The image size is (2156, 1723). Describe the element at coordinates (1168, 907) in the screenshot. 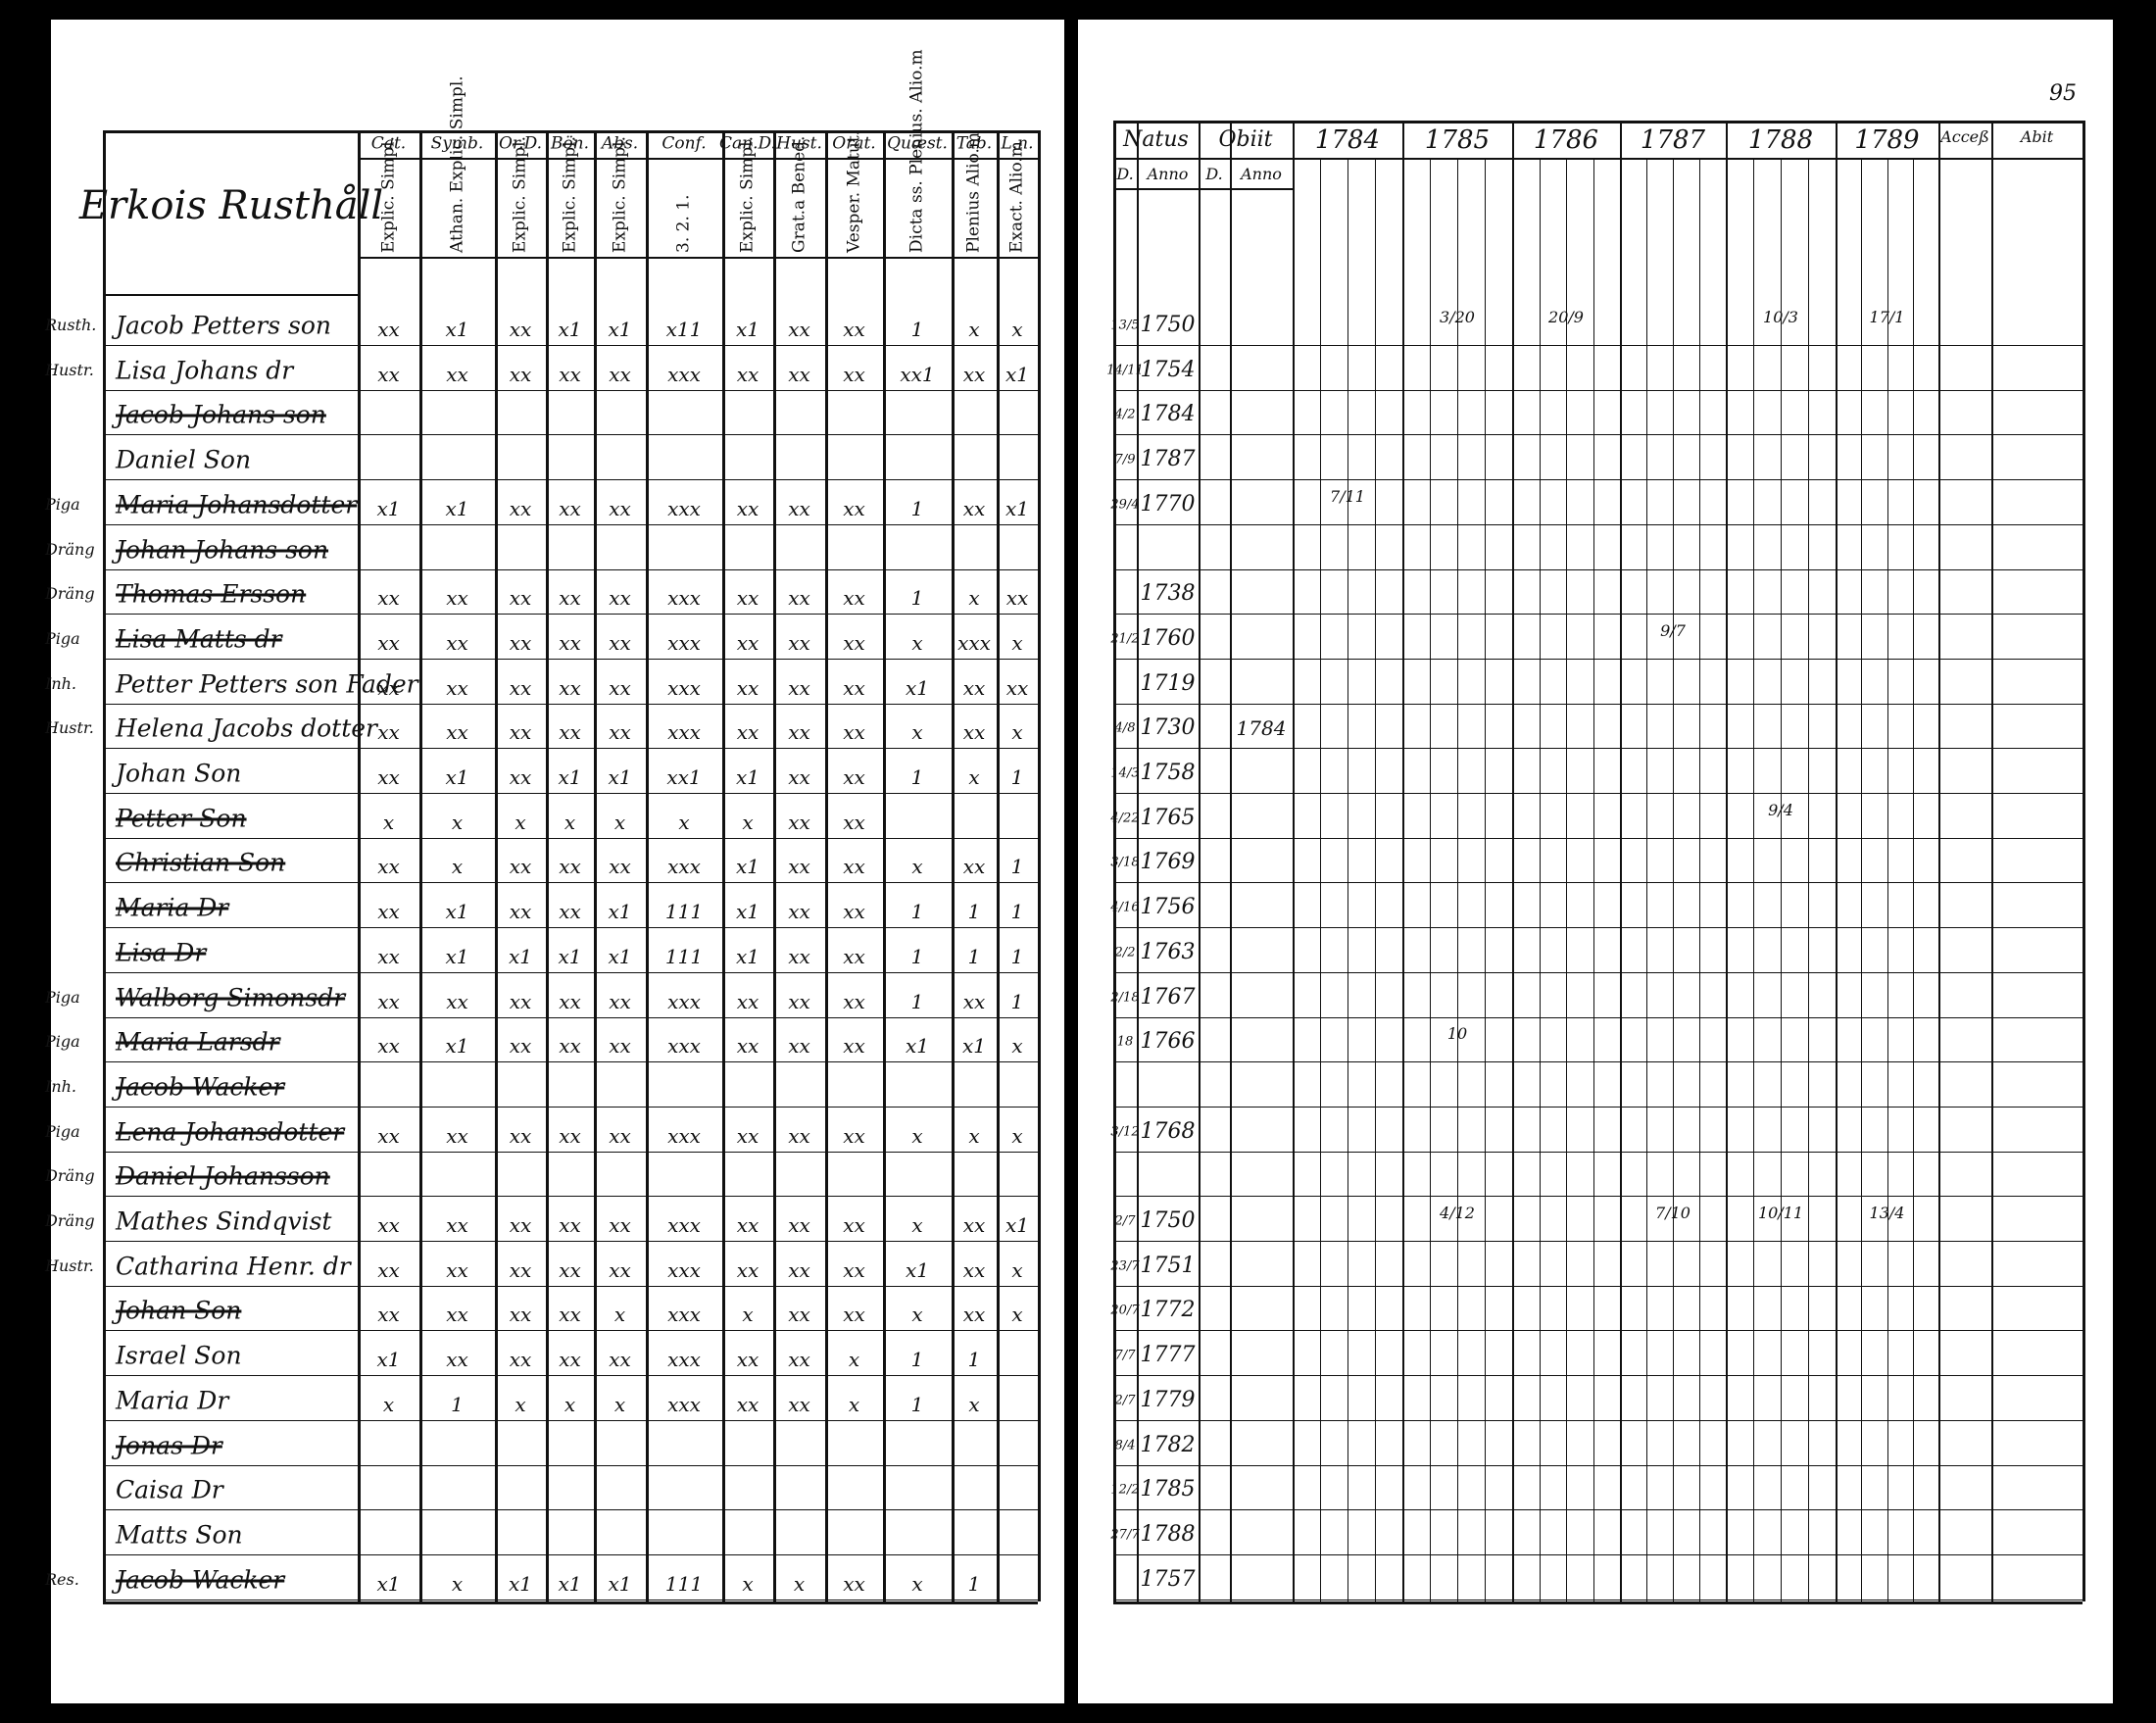

I see `birth-year: 1756` at that location.